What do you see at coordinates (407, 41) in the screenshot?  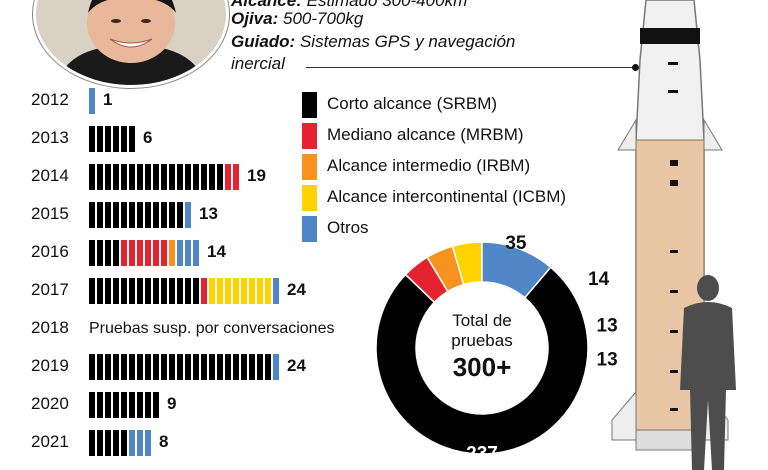 I see `spec-guiado-value: Sistemas GPS y navegación` at bounding box center [407, 41].